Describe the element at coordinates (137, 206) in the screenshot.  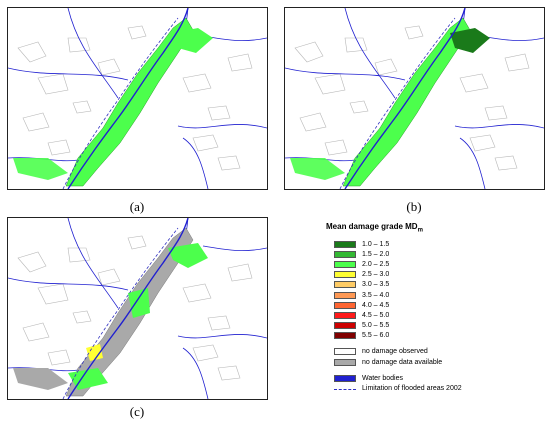
I see `panel-label-a: (a)` at that location.